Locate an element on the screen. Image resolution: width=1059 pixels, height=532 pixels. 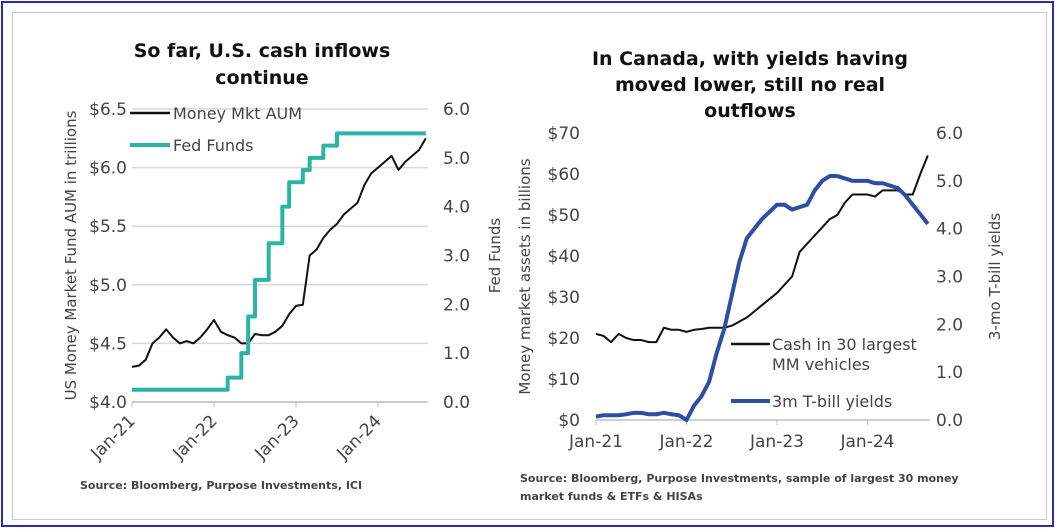
series-line-3m-t-bill-yields is located at coordinates (762, 298).